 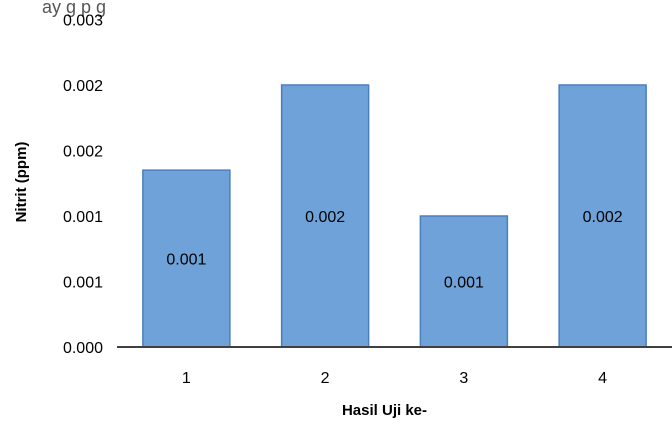 I want to click on y-tick-label: 0.003, so click(x=83, y=21).